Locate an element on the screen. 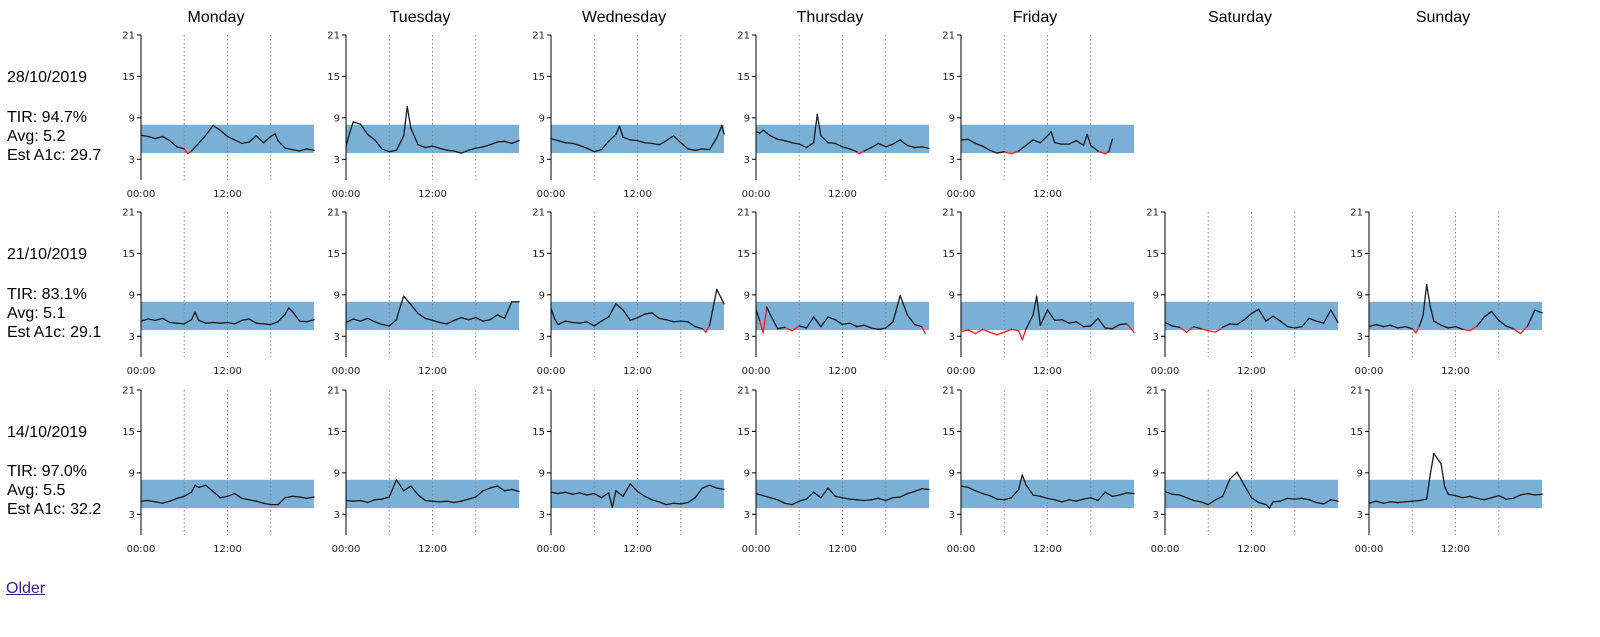  week-date: 28/10/2019 is located at coordinates (47, 77).